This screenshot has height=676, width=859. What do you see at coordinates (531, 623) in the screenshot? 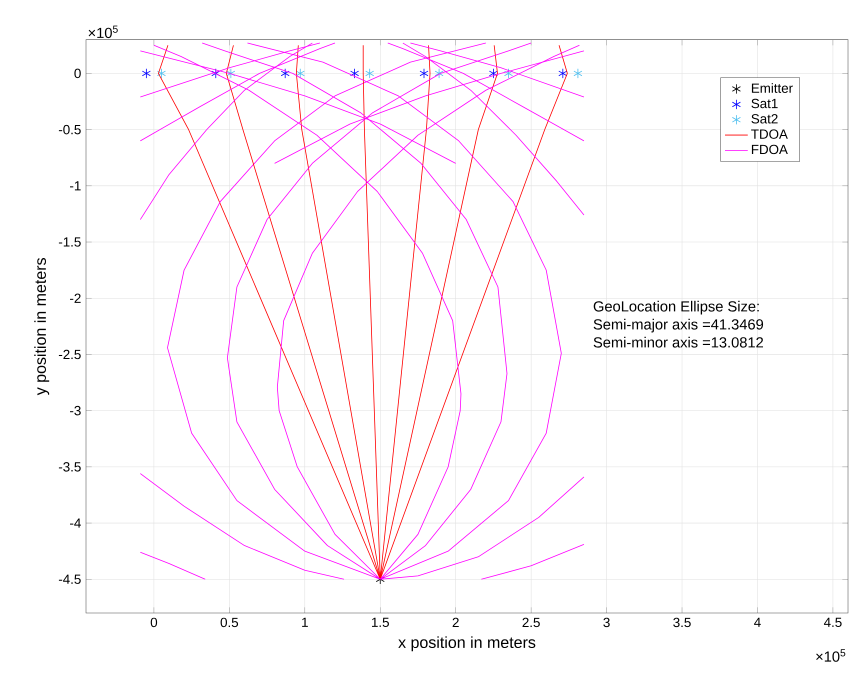
I see `x-tick-label: 2.5` at bounding box center [531, 623].